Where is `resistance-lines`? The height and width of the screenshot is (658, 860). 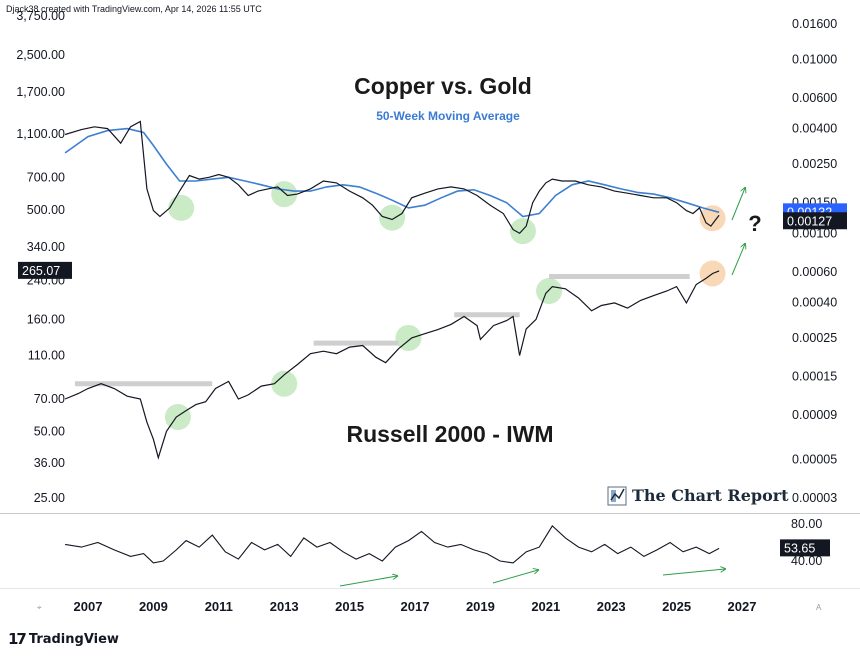
resistance-lines is located at coordinates (382, 330).